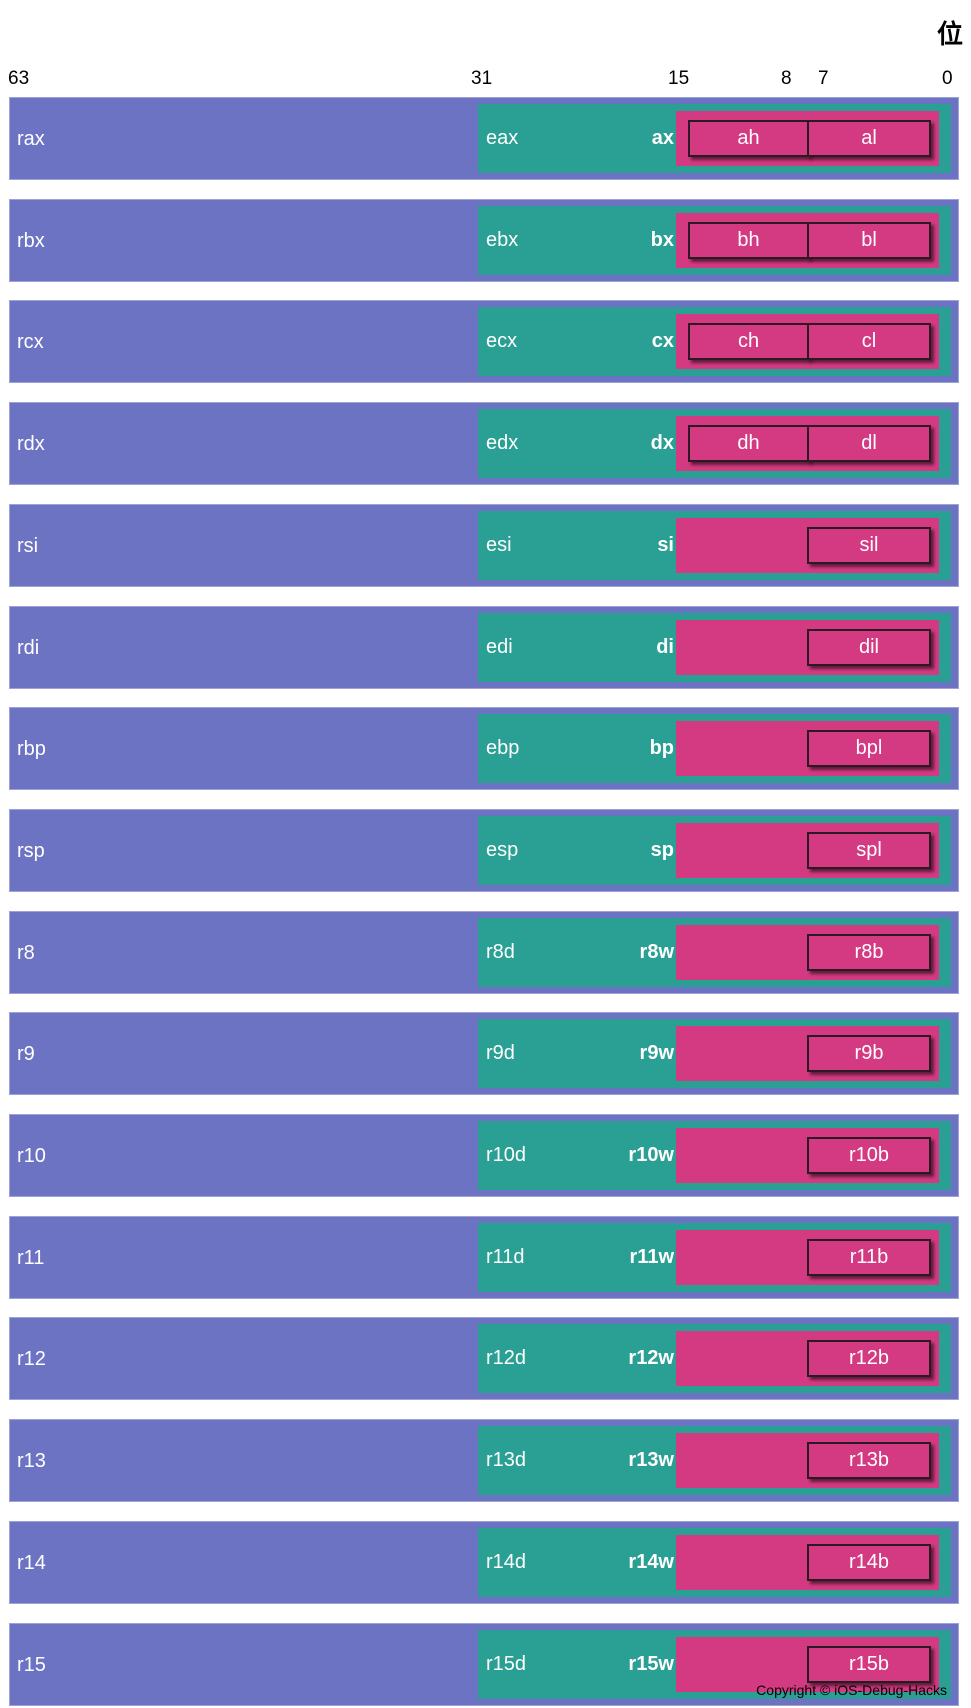 The image size is (971, 1708). I want to click on reg8-low-block: r8b, so click(869, 952).